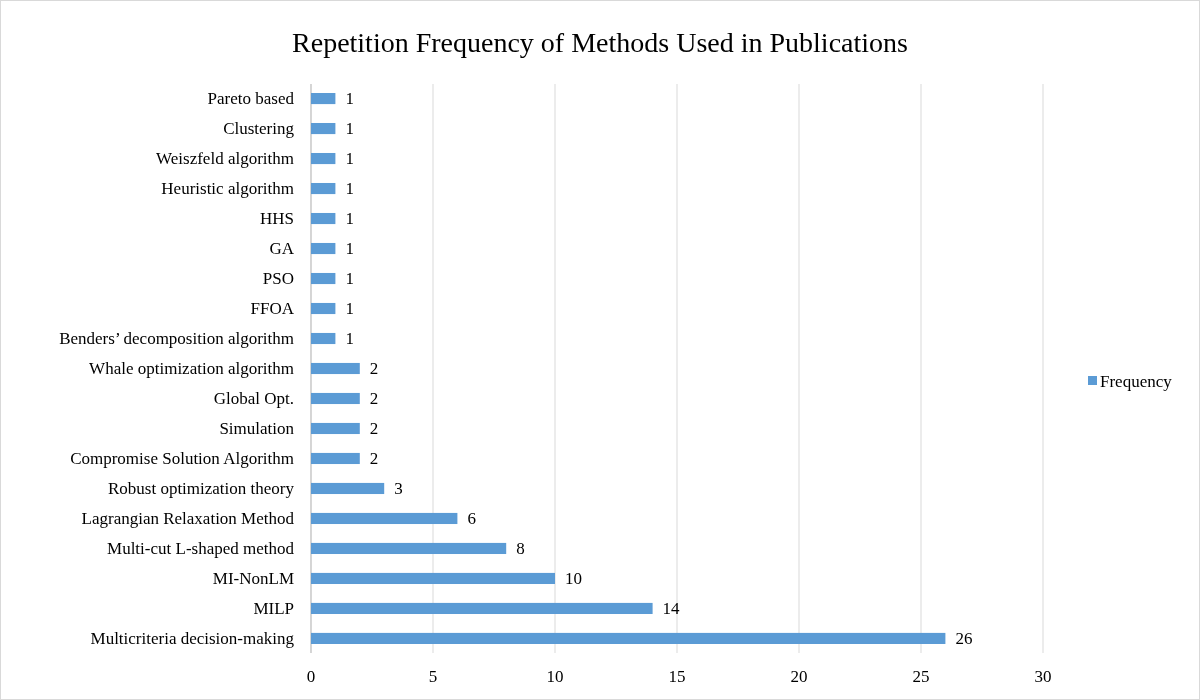 Image resolution: width=1200 pixels, height=700 pixels. Describe the element at coordinates (573, 579) in the screenshot. I see `data-label: 10` at that location.